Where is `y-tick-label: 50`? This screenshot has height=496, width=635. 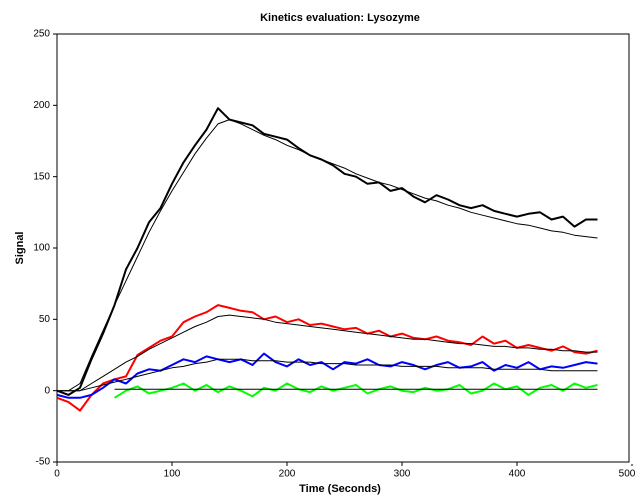 y-tick-label: 50 is located at coordinates (45, 319).